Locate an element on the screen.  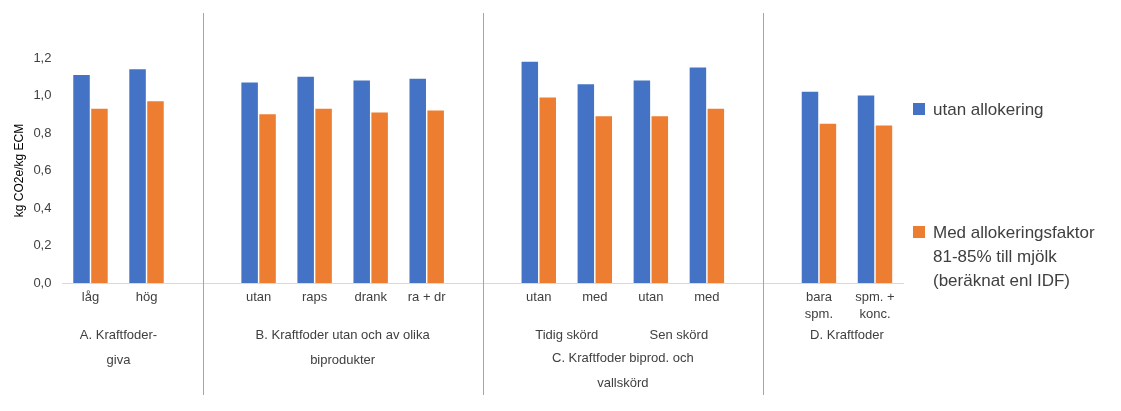
x-tick-label: hög is located at coordinates (146, 297).